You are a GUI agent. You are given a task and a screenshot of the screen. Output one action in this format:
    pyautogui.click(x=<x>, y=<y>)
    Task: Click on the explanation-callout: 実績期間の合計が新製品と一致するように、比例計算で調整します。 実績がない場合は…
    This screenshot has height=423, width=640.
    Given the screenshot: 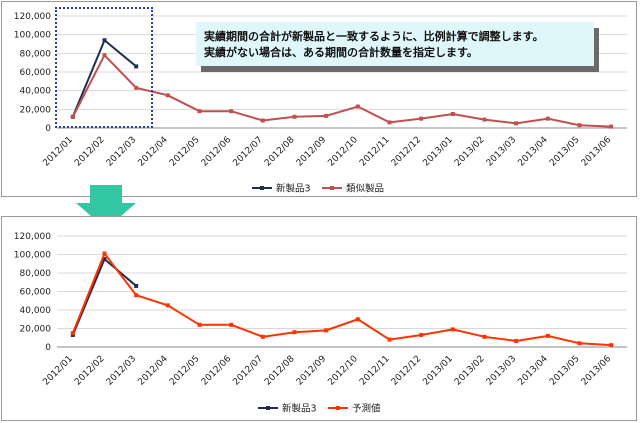 What is the action you would take?
    pyautogui.click(x=395, y=44)
    